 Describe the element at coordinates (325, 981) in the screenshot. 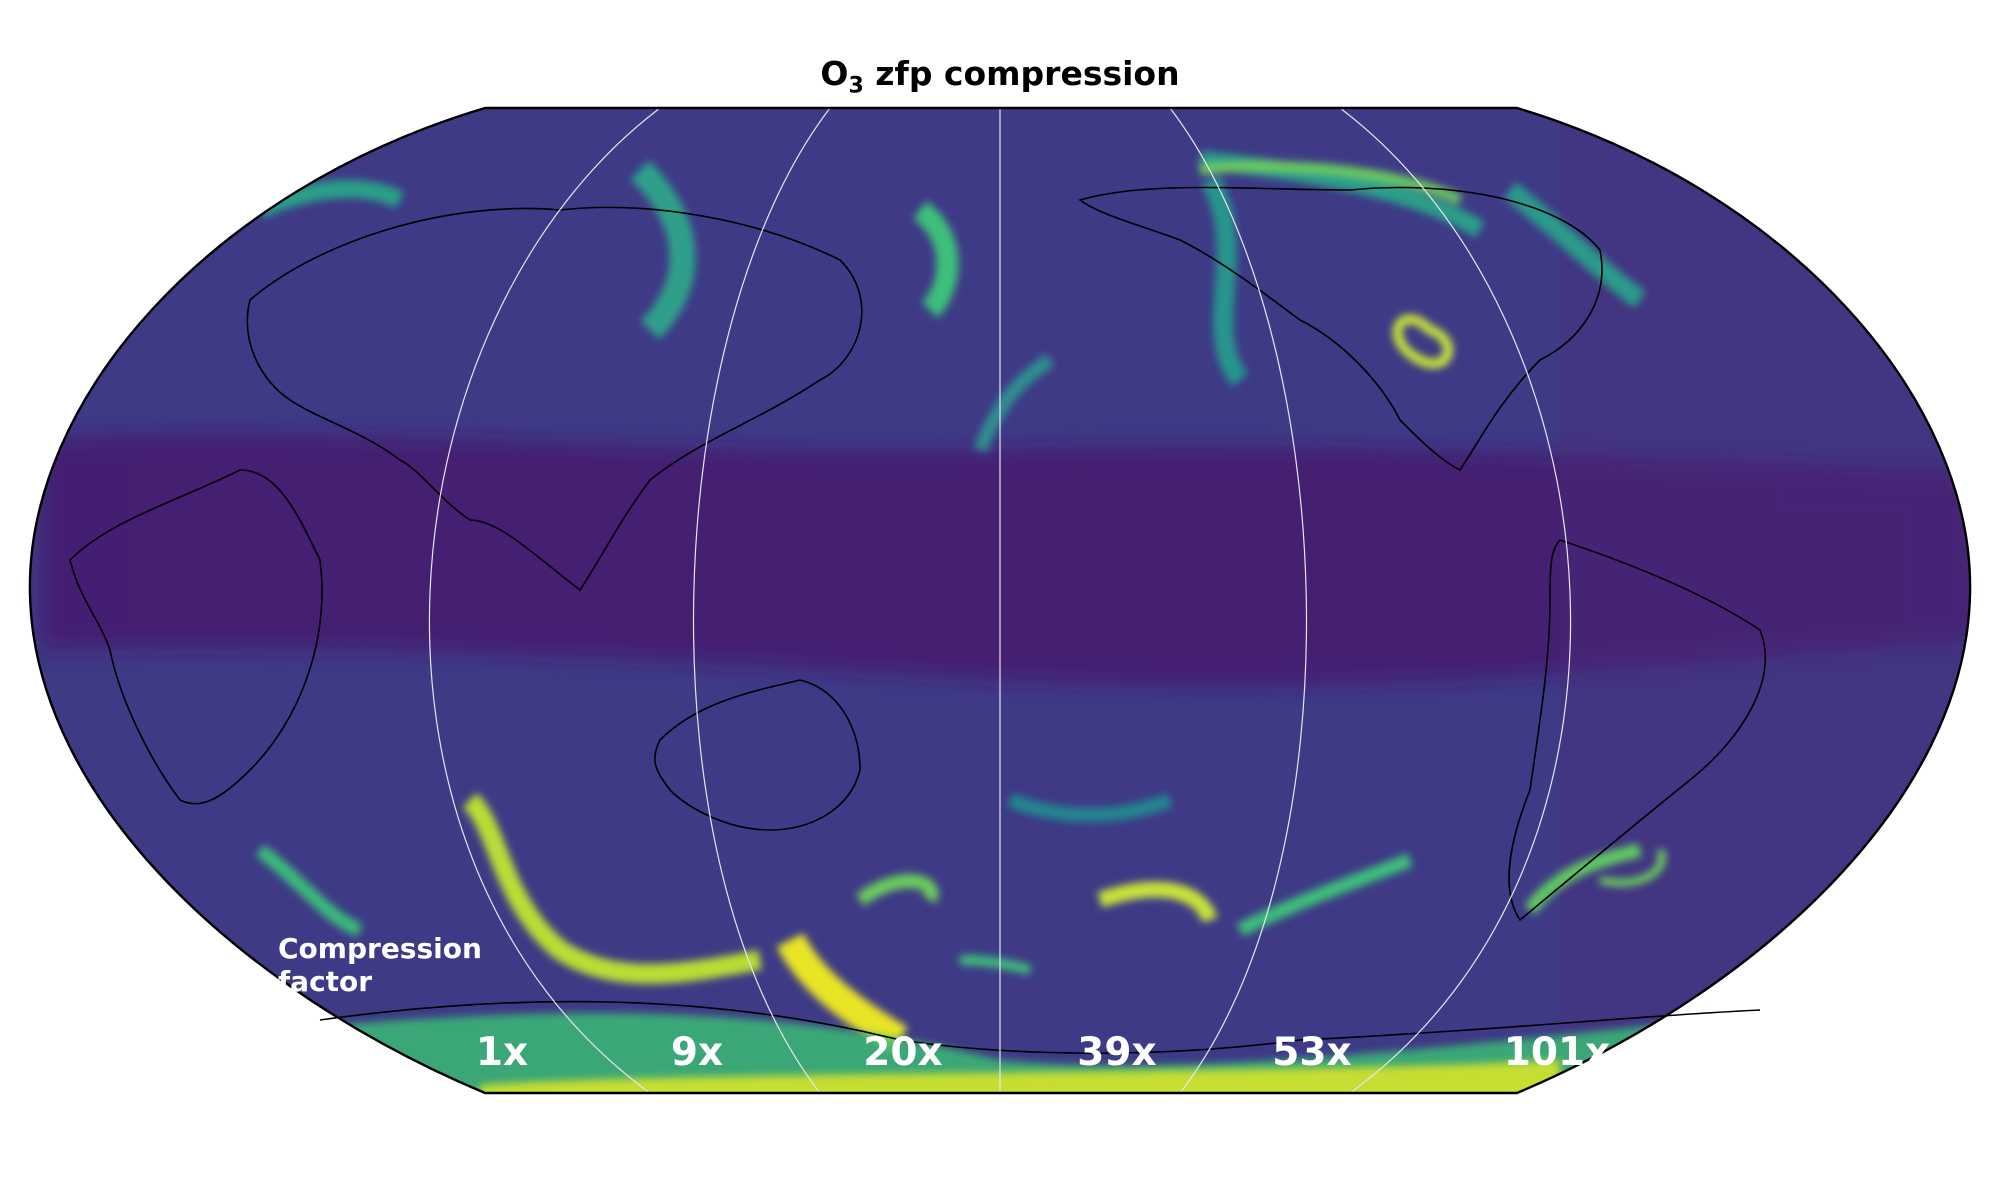

I see `compression-label-line2: factor` at that location.